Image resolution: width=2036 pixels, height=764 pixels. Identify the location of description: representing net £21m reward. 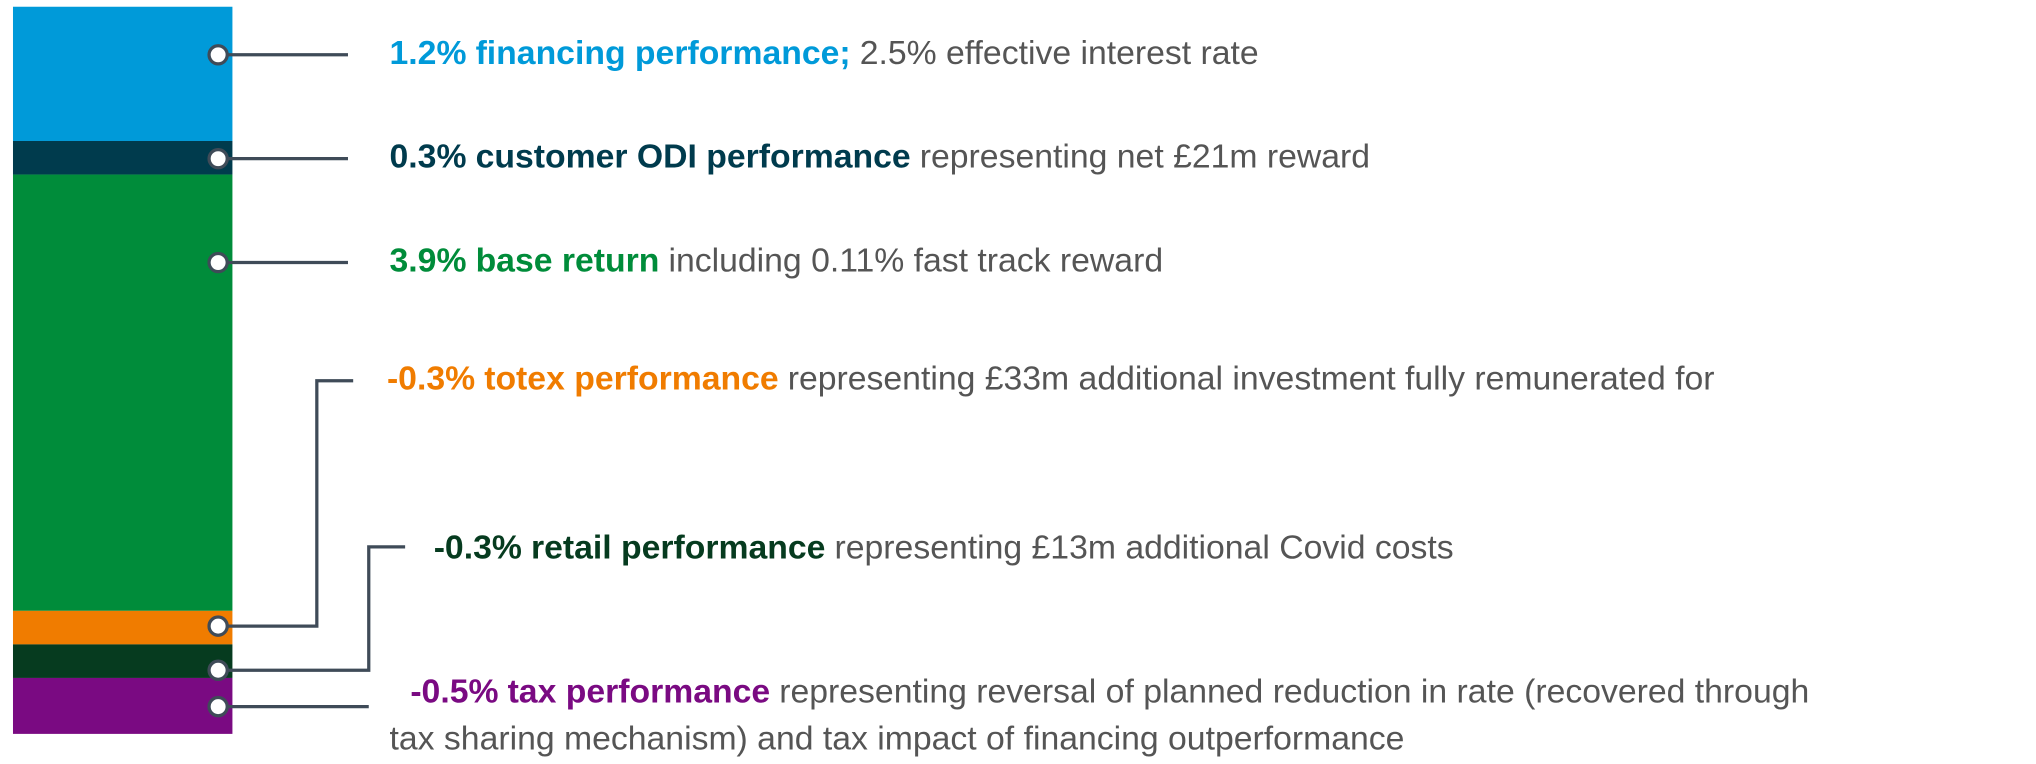
(1145, 157).